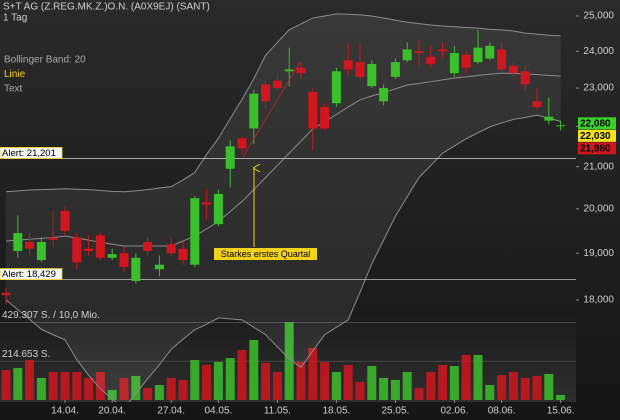  I want to click on x-tick-label: 15.06., so click(561, 411).